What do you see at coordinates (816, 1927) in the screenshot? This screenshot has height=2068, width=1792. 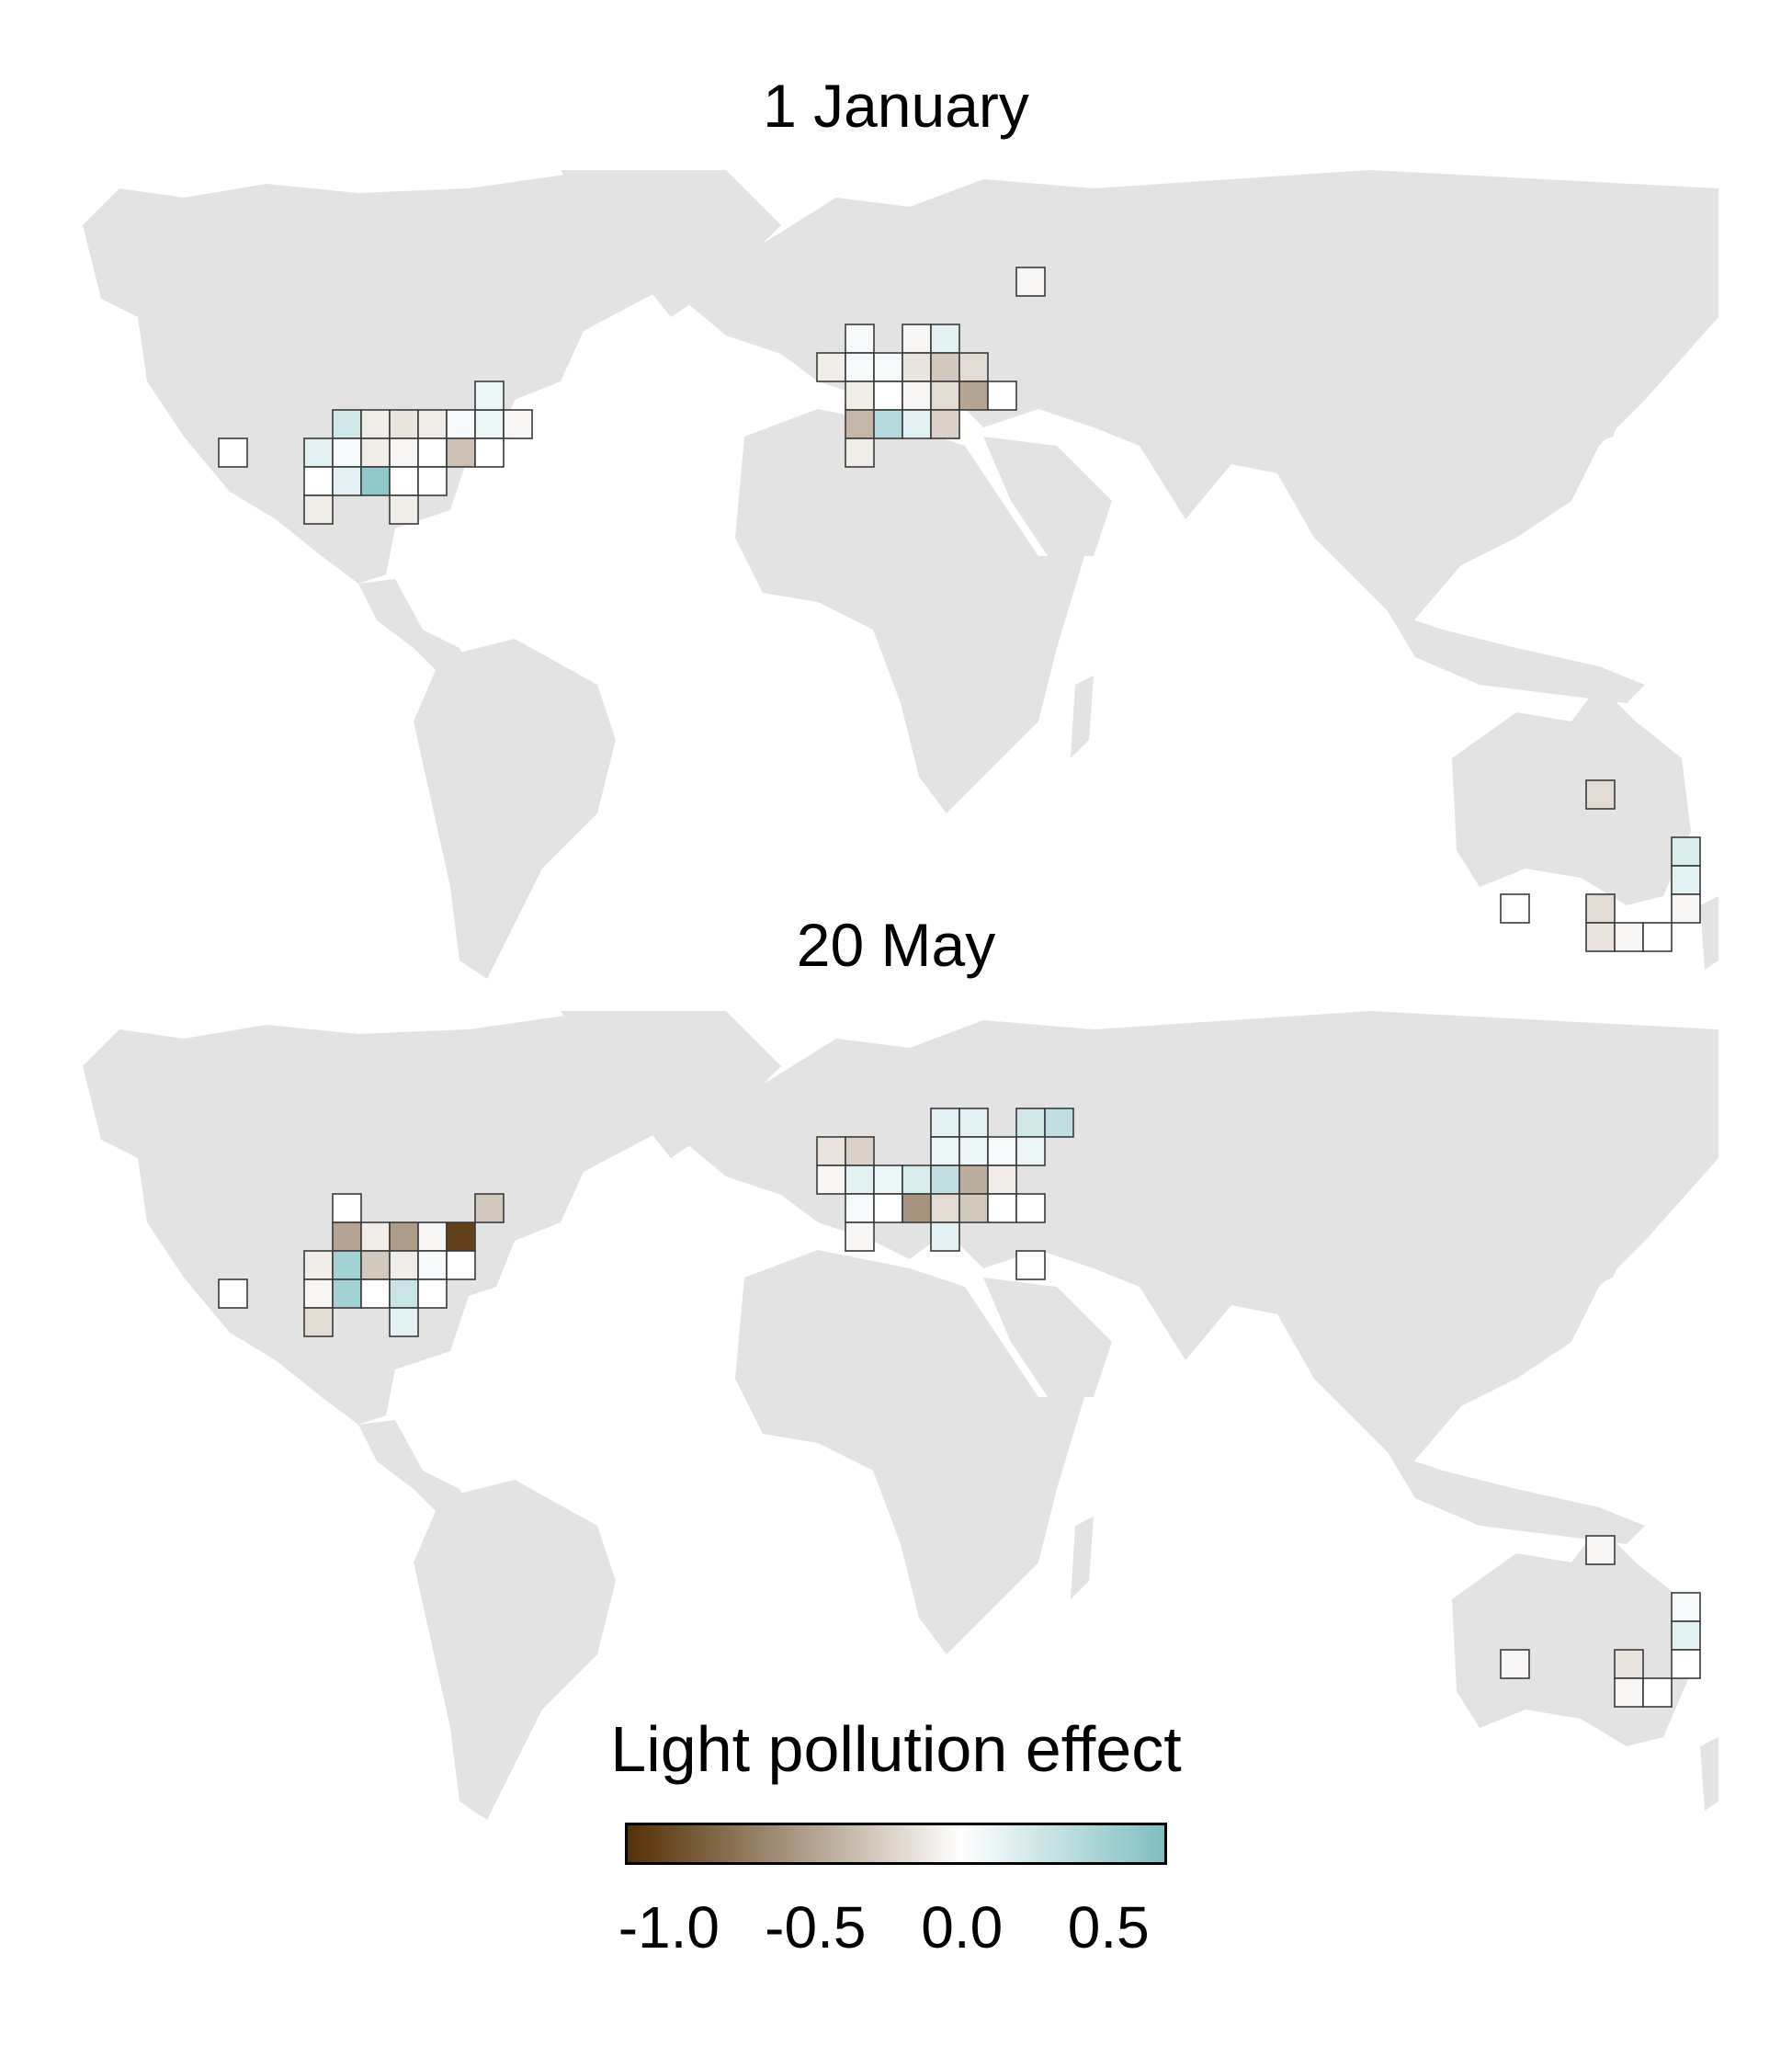 I see `legend-tick-label: -0.5` at bounding box center [816, 1927].